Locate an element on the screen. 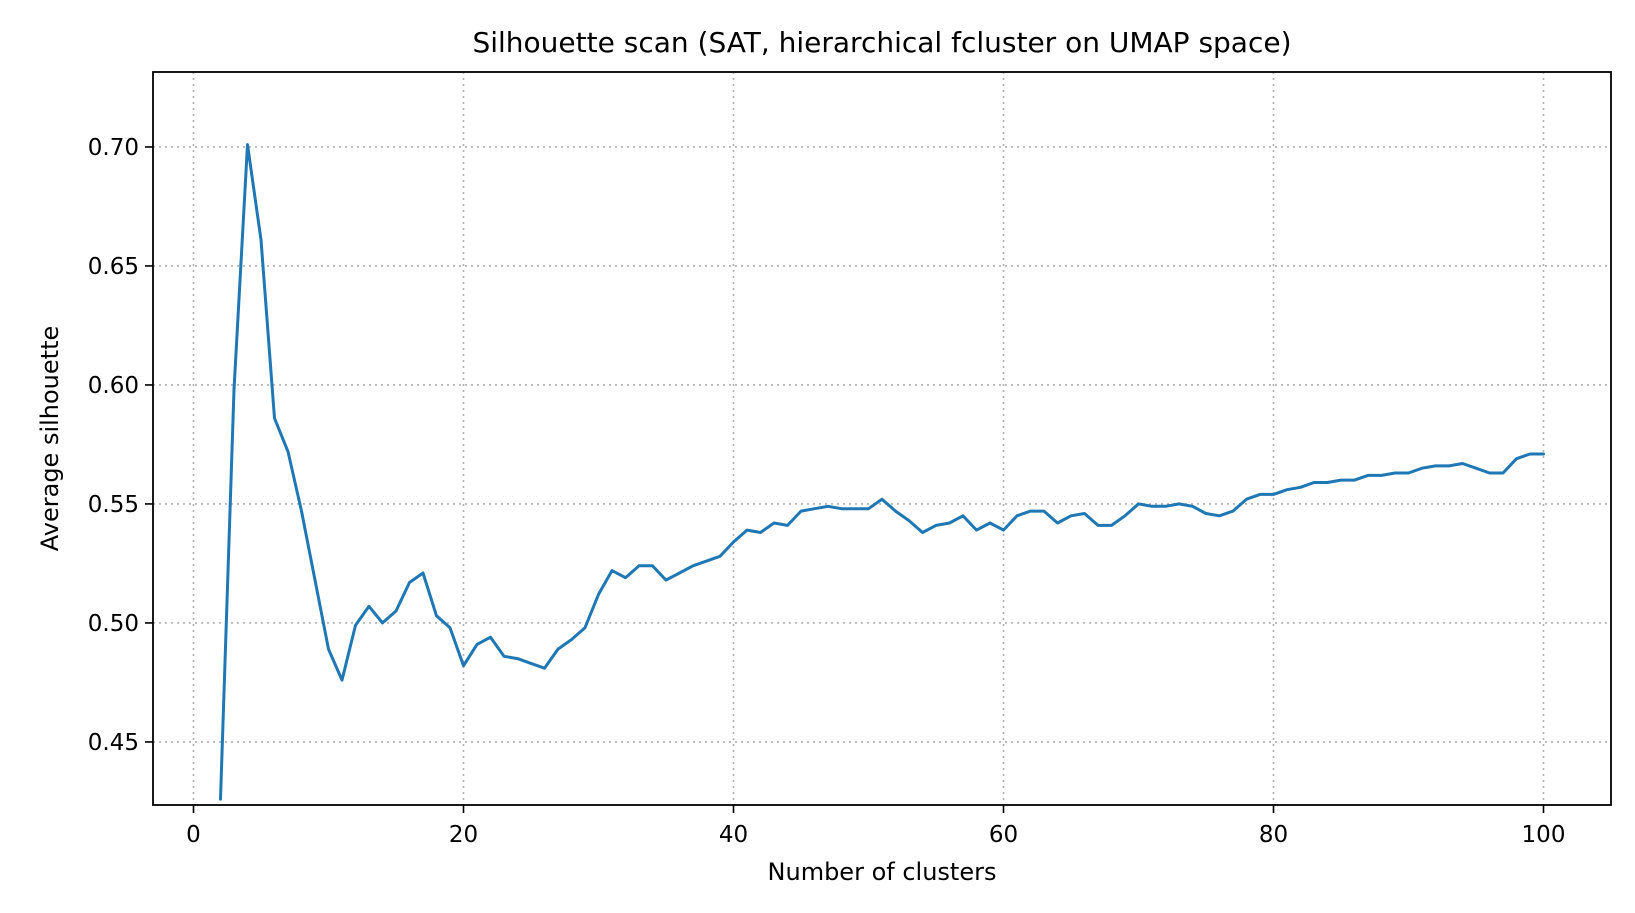 This screenshot has height=913, width=1635. x-axis-label: Number of clusters is located at coordinates (882, 872).